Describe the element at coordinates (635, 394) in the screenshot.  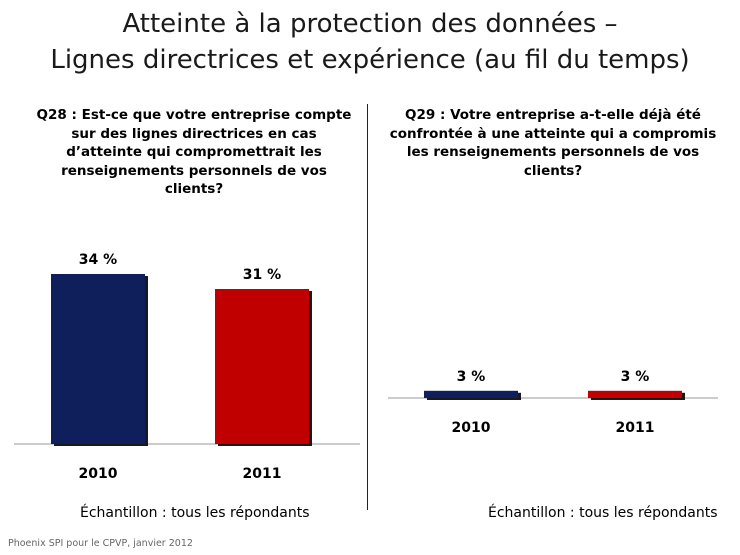
I see `q29-bar-2011` at that location.